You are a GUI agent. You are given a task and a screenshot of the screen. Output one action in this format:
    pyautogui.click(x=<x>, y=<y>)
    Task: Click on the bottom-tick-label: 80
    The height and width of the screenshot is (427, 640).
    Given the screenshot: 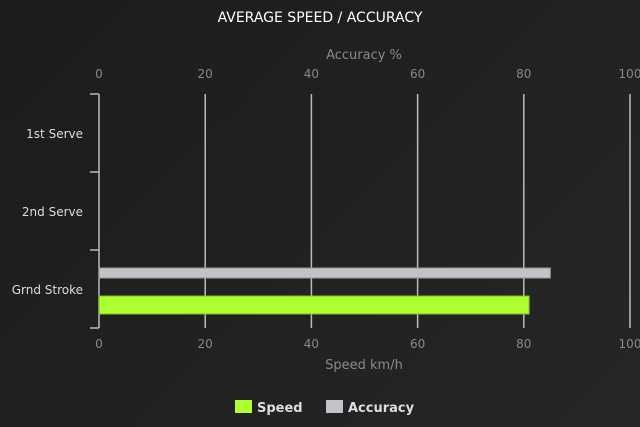 What is the action you would take?
    pyautogui.click(x=523, y=344)
    